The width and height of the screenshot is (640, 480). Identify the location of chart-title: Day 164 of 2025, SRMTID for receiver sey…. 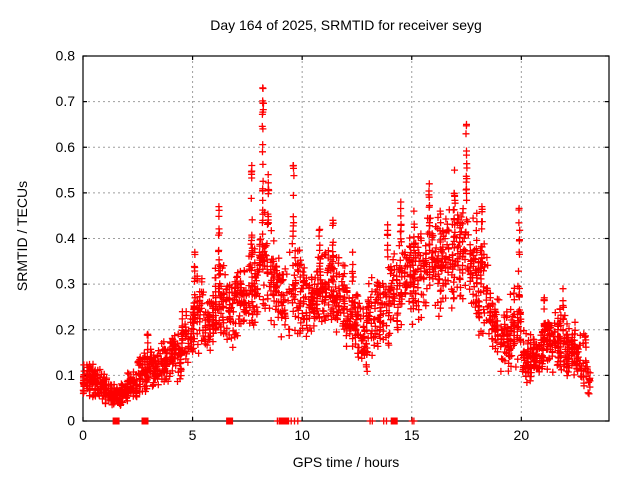
(346, 25).